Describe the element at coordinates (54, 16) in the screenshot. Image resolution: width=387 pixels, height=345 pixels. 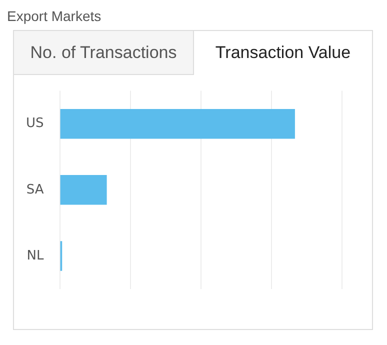
I see `chart-title: Export Markets` at that location.